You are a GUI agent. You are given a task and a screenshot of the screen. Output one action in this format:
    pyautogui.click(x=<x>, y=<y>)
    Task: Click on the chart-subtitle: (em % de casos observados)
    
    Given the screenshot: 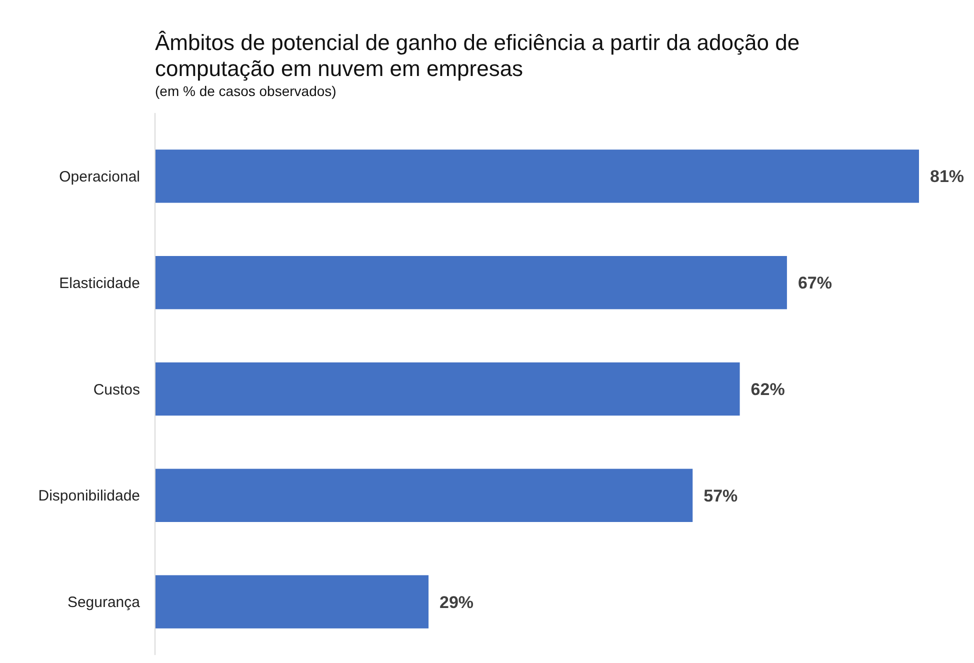 What is the action you would take?
    pyautogui.click(x=245, y=91)
    